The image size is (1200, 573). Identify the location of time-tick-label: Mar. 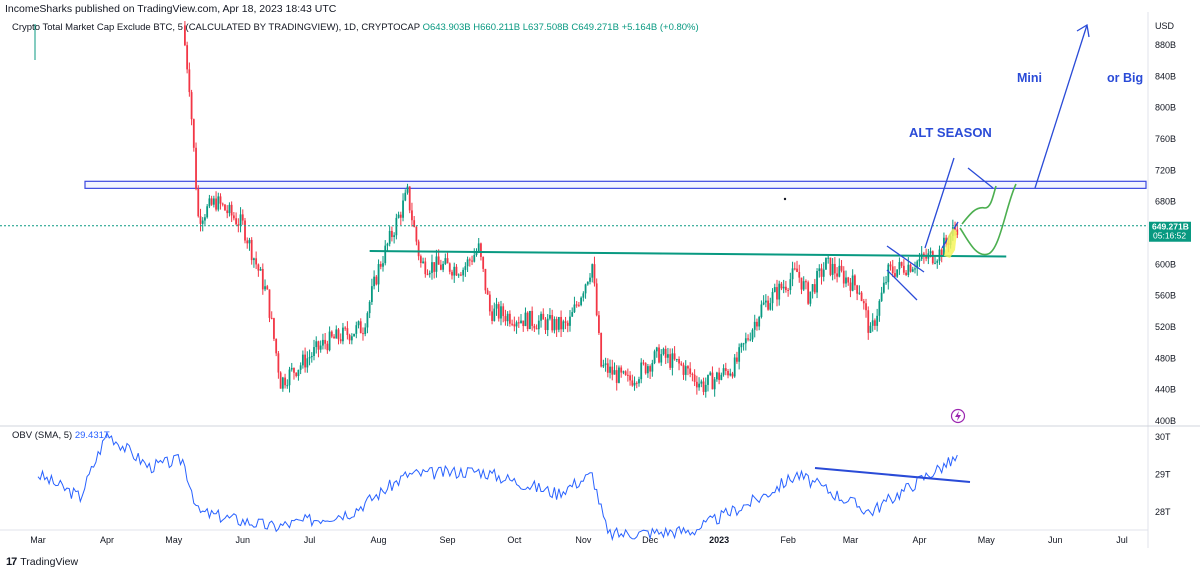
(38, 540).